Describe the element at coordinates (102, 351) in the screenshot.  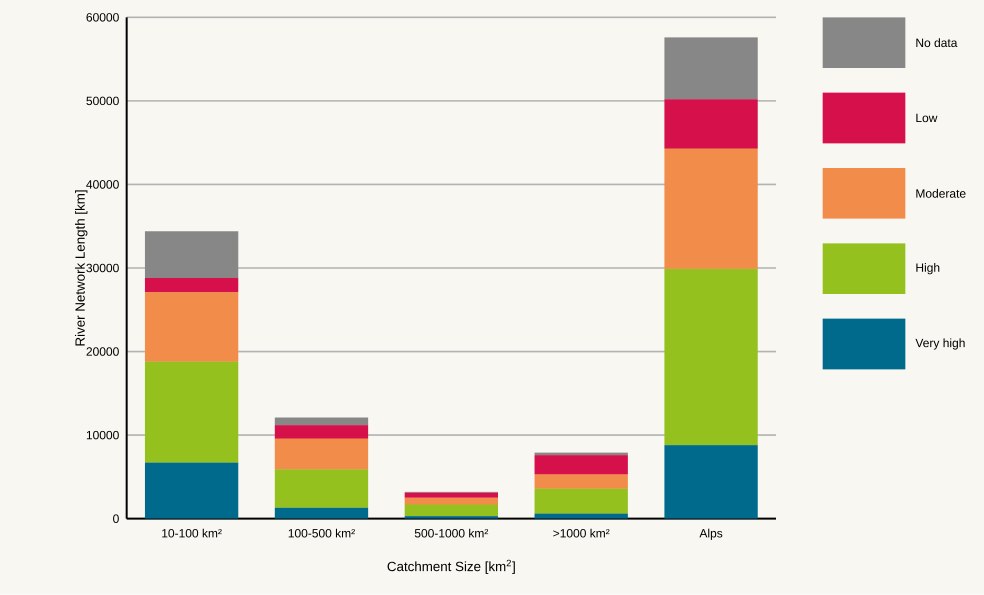
I see `y-tick-label: 20000` at that location.